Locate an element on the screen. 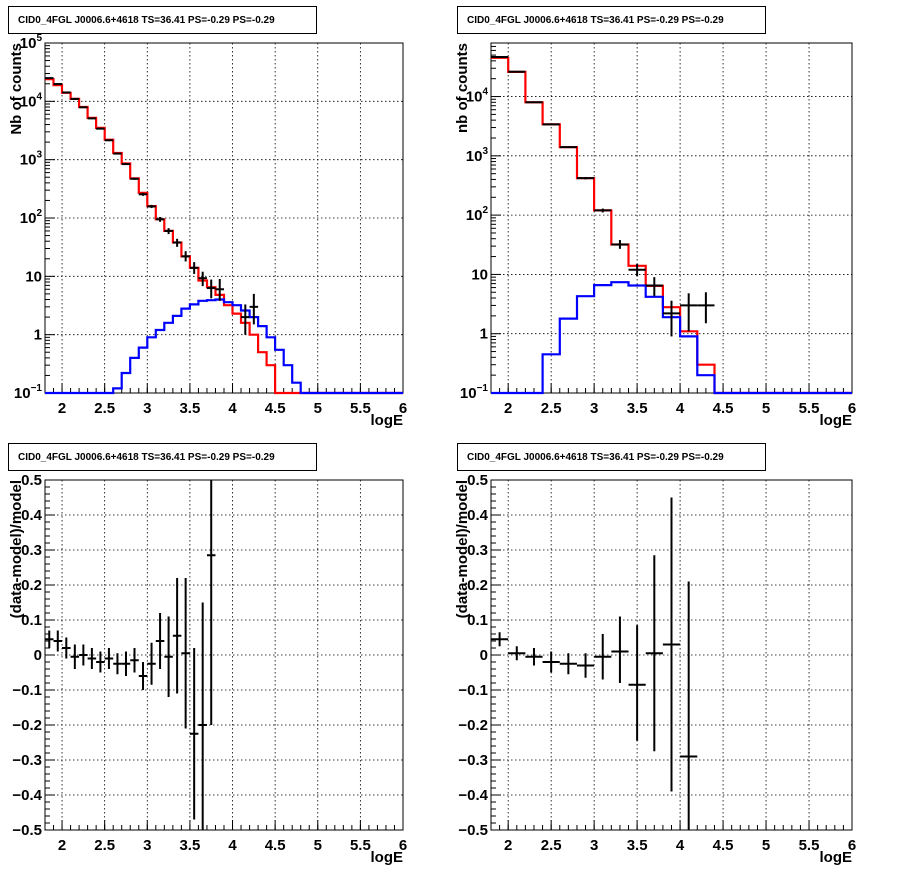  y-axis-label: nb of counts is located at coordinates (462, 88).